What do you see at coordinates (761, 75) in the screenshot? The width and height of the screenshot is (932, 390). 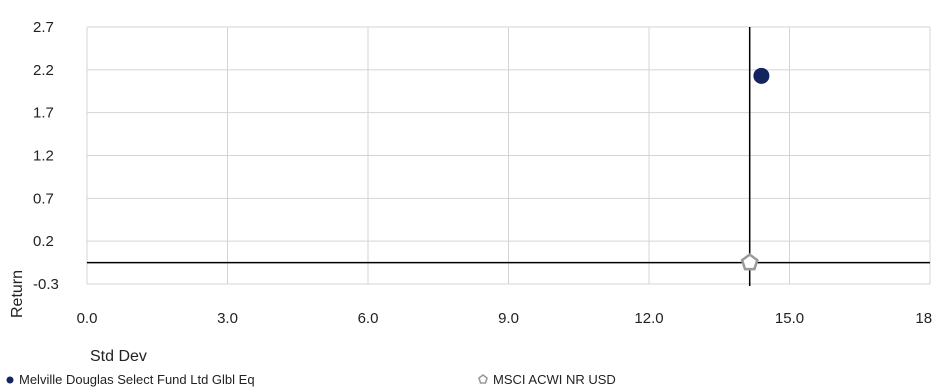 I see `point-fund` at bounding box center [761, 75].